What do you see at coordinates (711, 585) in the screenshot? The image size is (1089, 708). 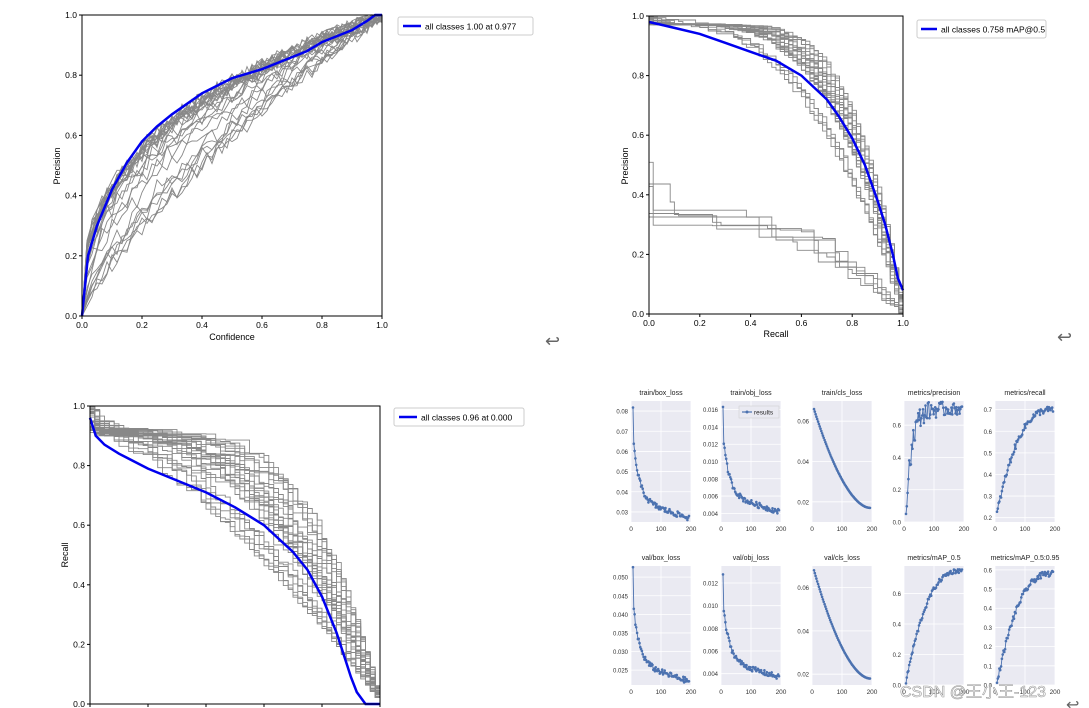 I see `y-tick-label: 0.012` at bounding box center [711, 585].